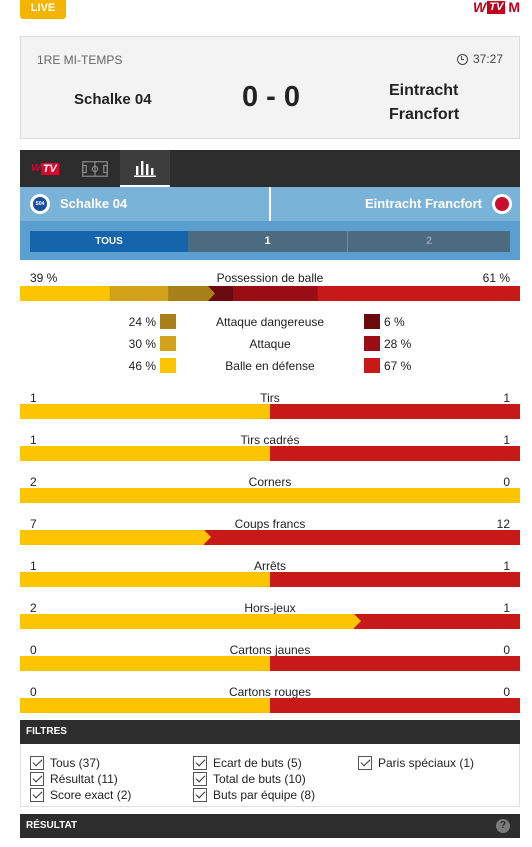 The height and width of the screenshot is (847, 532). I want to click on filter-label: Total de buts (10), so click(259, 779).